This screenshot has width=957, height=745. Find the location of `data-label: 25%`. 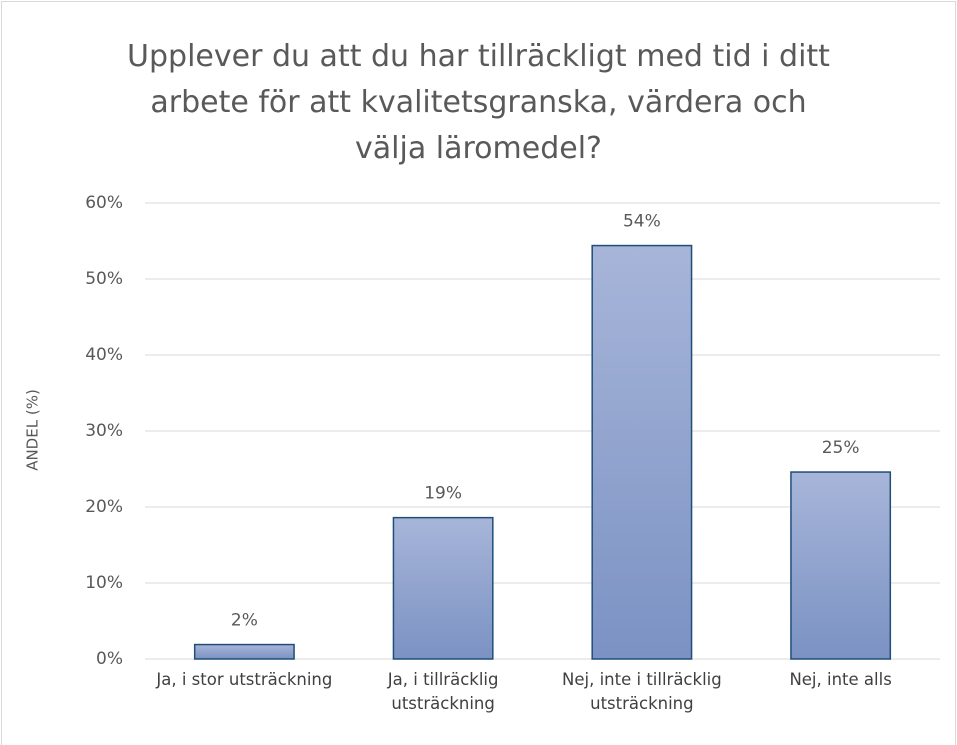

data-label: 25% is located at coordinates (841, 448).